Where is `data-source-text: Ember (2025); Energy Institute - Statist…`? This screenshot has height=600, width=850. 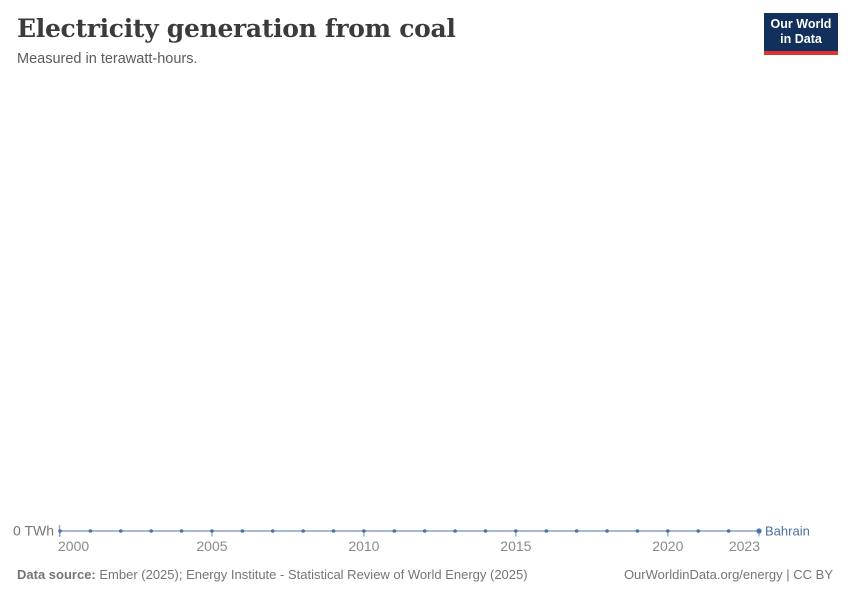 data-source-text: Ember (2025); Energy Institute - Statist… is located at coordinates (311, 574).